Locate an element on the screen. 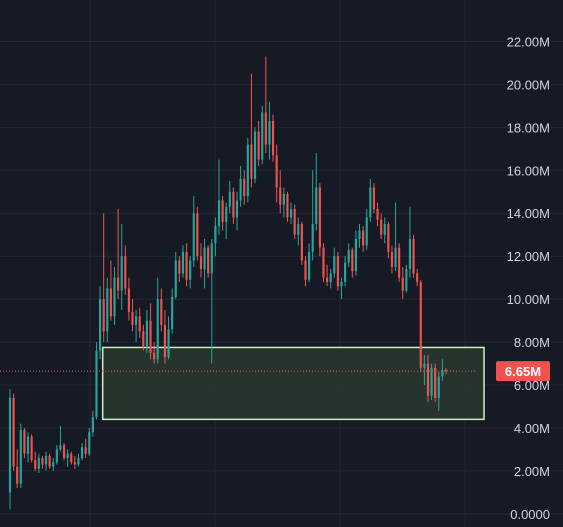 The image size is (563, 527). support-zone is located at coordinates (293, 383).